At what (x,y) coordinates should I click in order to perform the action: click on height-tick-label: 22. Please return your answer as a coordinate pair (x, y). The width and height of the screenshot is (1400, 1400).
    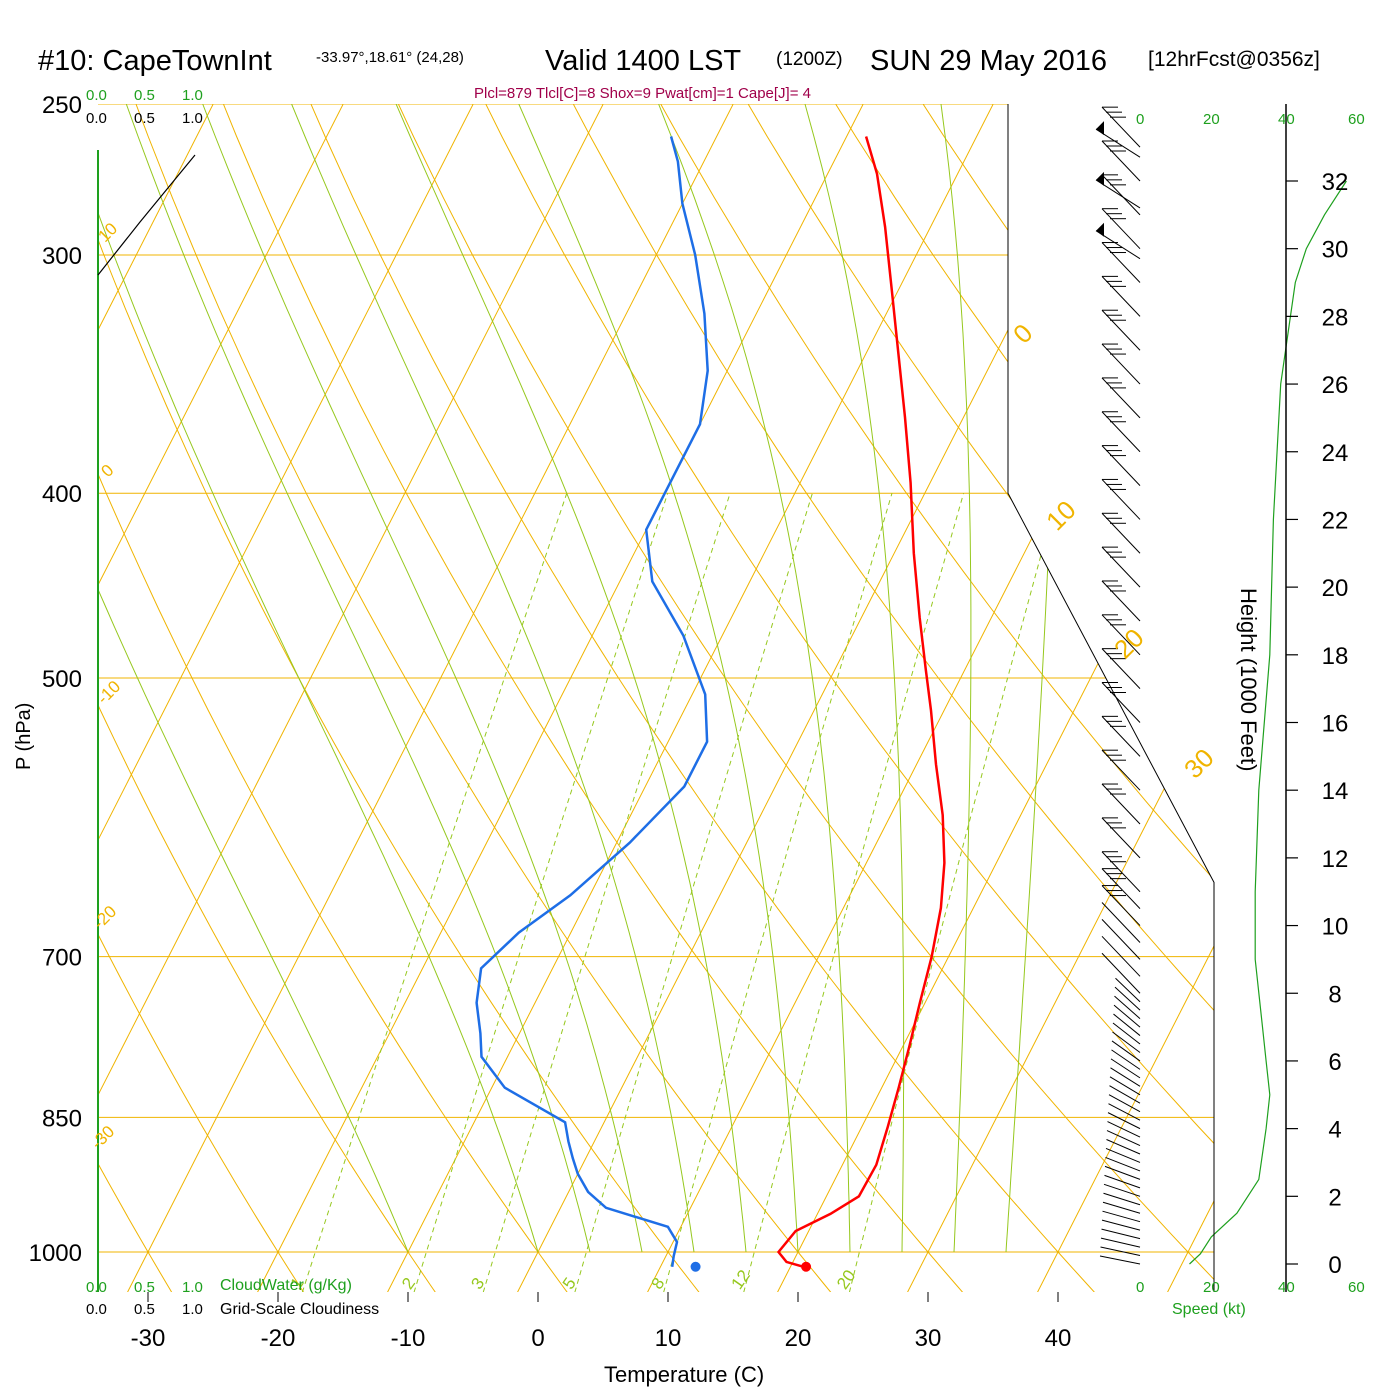
    Looking at the image, I should click on (1335, 520).